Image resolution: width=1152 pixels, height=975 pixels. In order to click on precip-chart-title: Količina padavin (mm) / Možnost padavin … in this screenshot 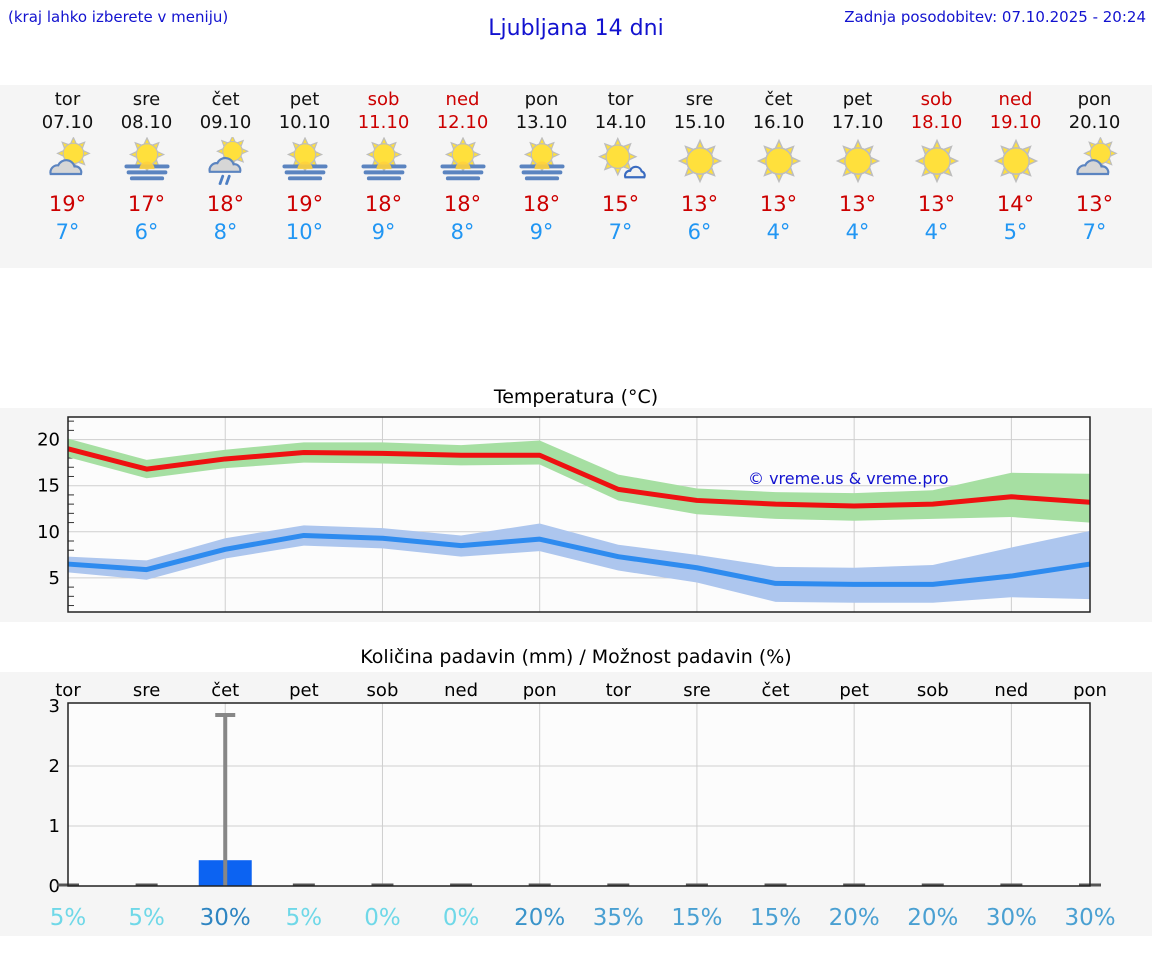, I will do `click(576, 657)`.